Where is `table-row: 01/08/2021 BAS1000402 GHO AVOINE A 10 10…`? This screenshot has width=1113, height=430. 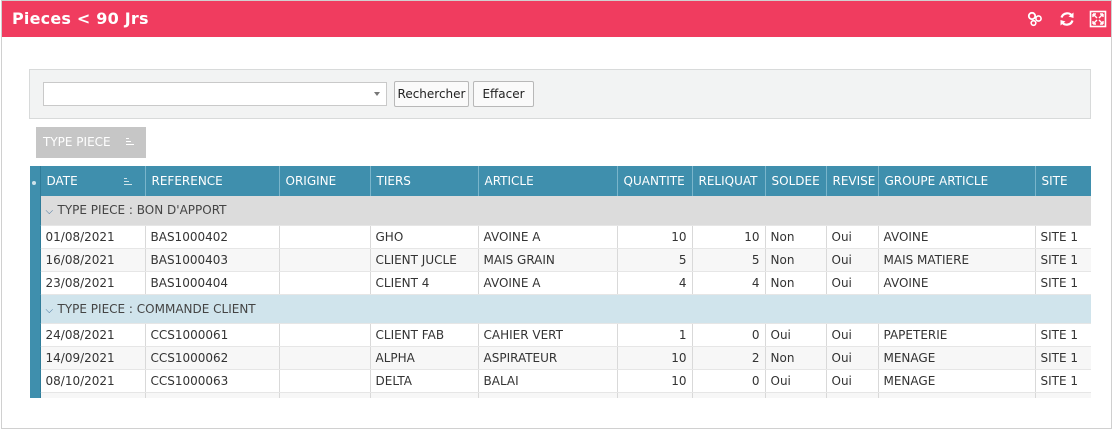 table-row: 01/08/2021 BAS1000402 GHO AVOINE A 10 10… is located at coordinates (560, 237).